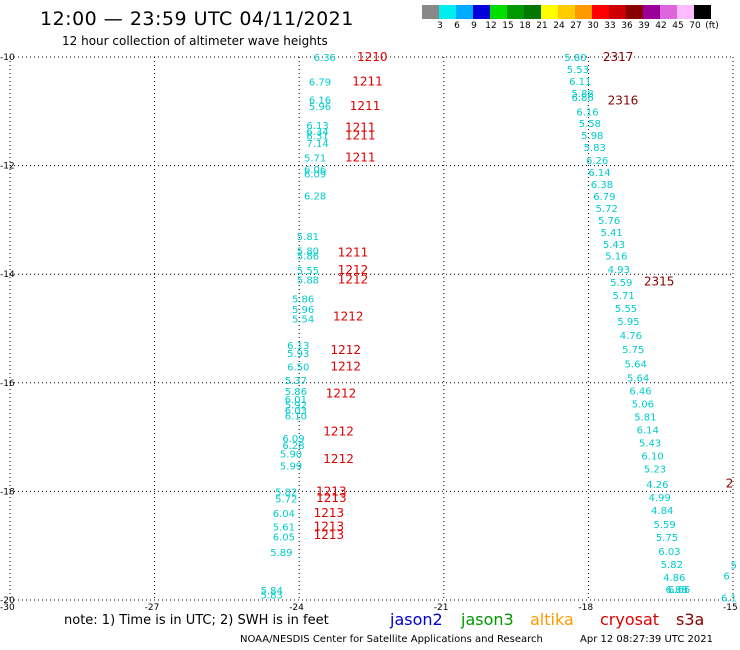  Describe the element at coordinates (296, 381) in the screenshot. I see `wave-height-label: 5.37` at that location.